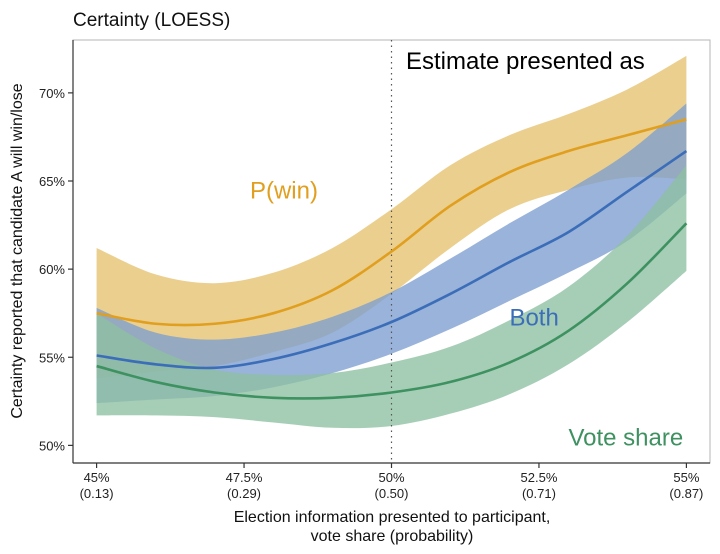  I want to click on x-tick-label: 52.5%, so click(539, 477).